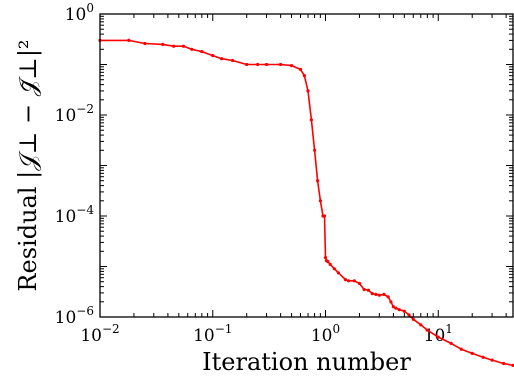  What do you see at coordinates (212, 334) in the screenshot?
I see `x-tick-label: 10⁻¹` at bounding box center [212, 334].